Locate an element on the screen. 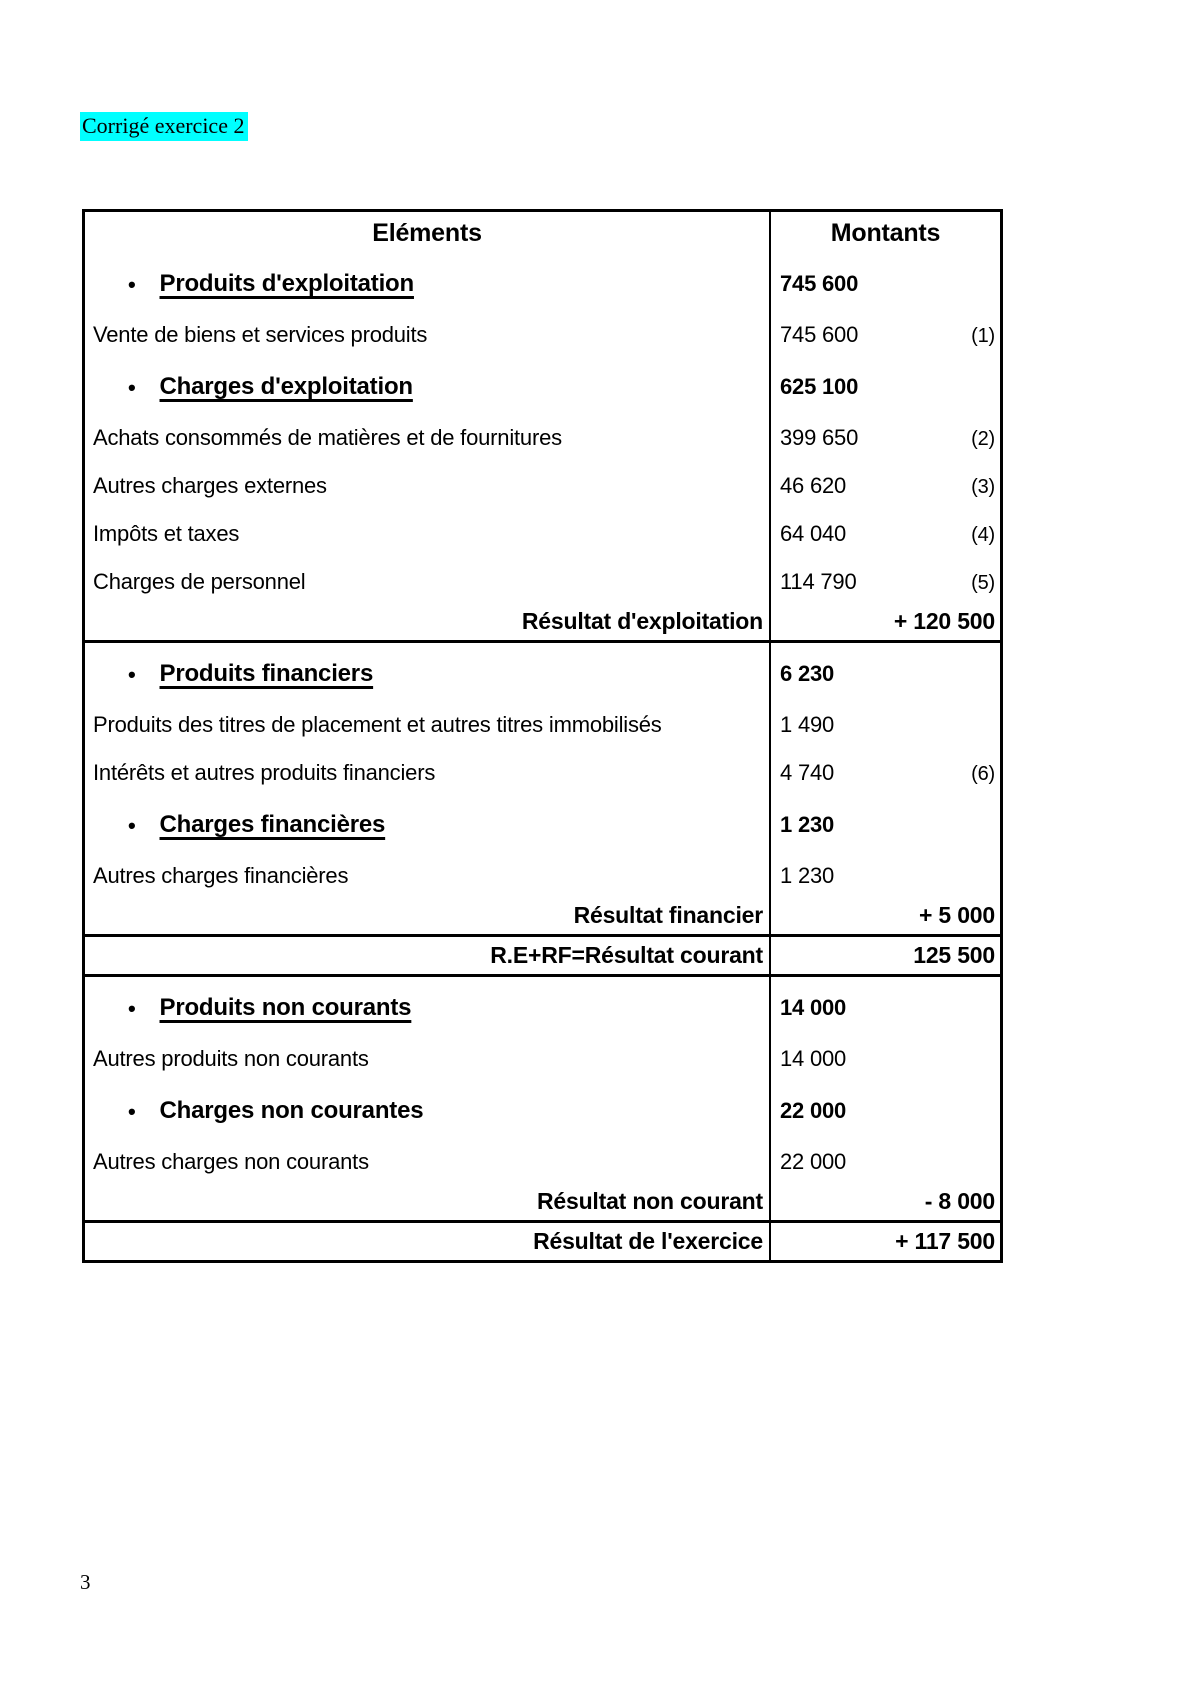 The image size is (1200, 1696). row-label: Autres charges non courants is located at coordinates (231, 1161).